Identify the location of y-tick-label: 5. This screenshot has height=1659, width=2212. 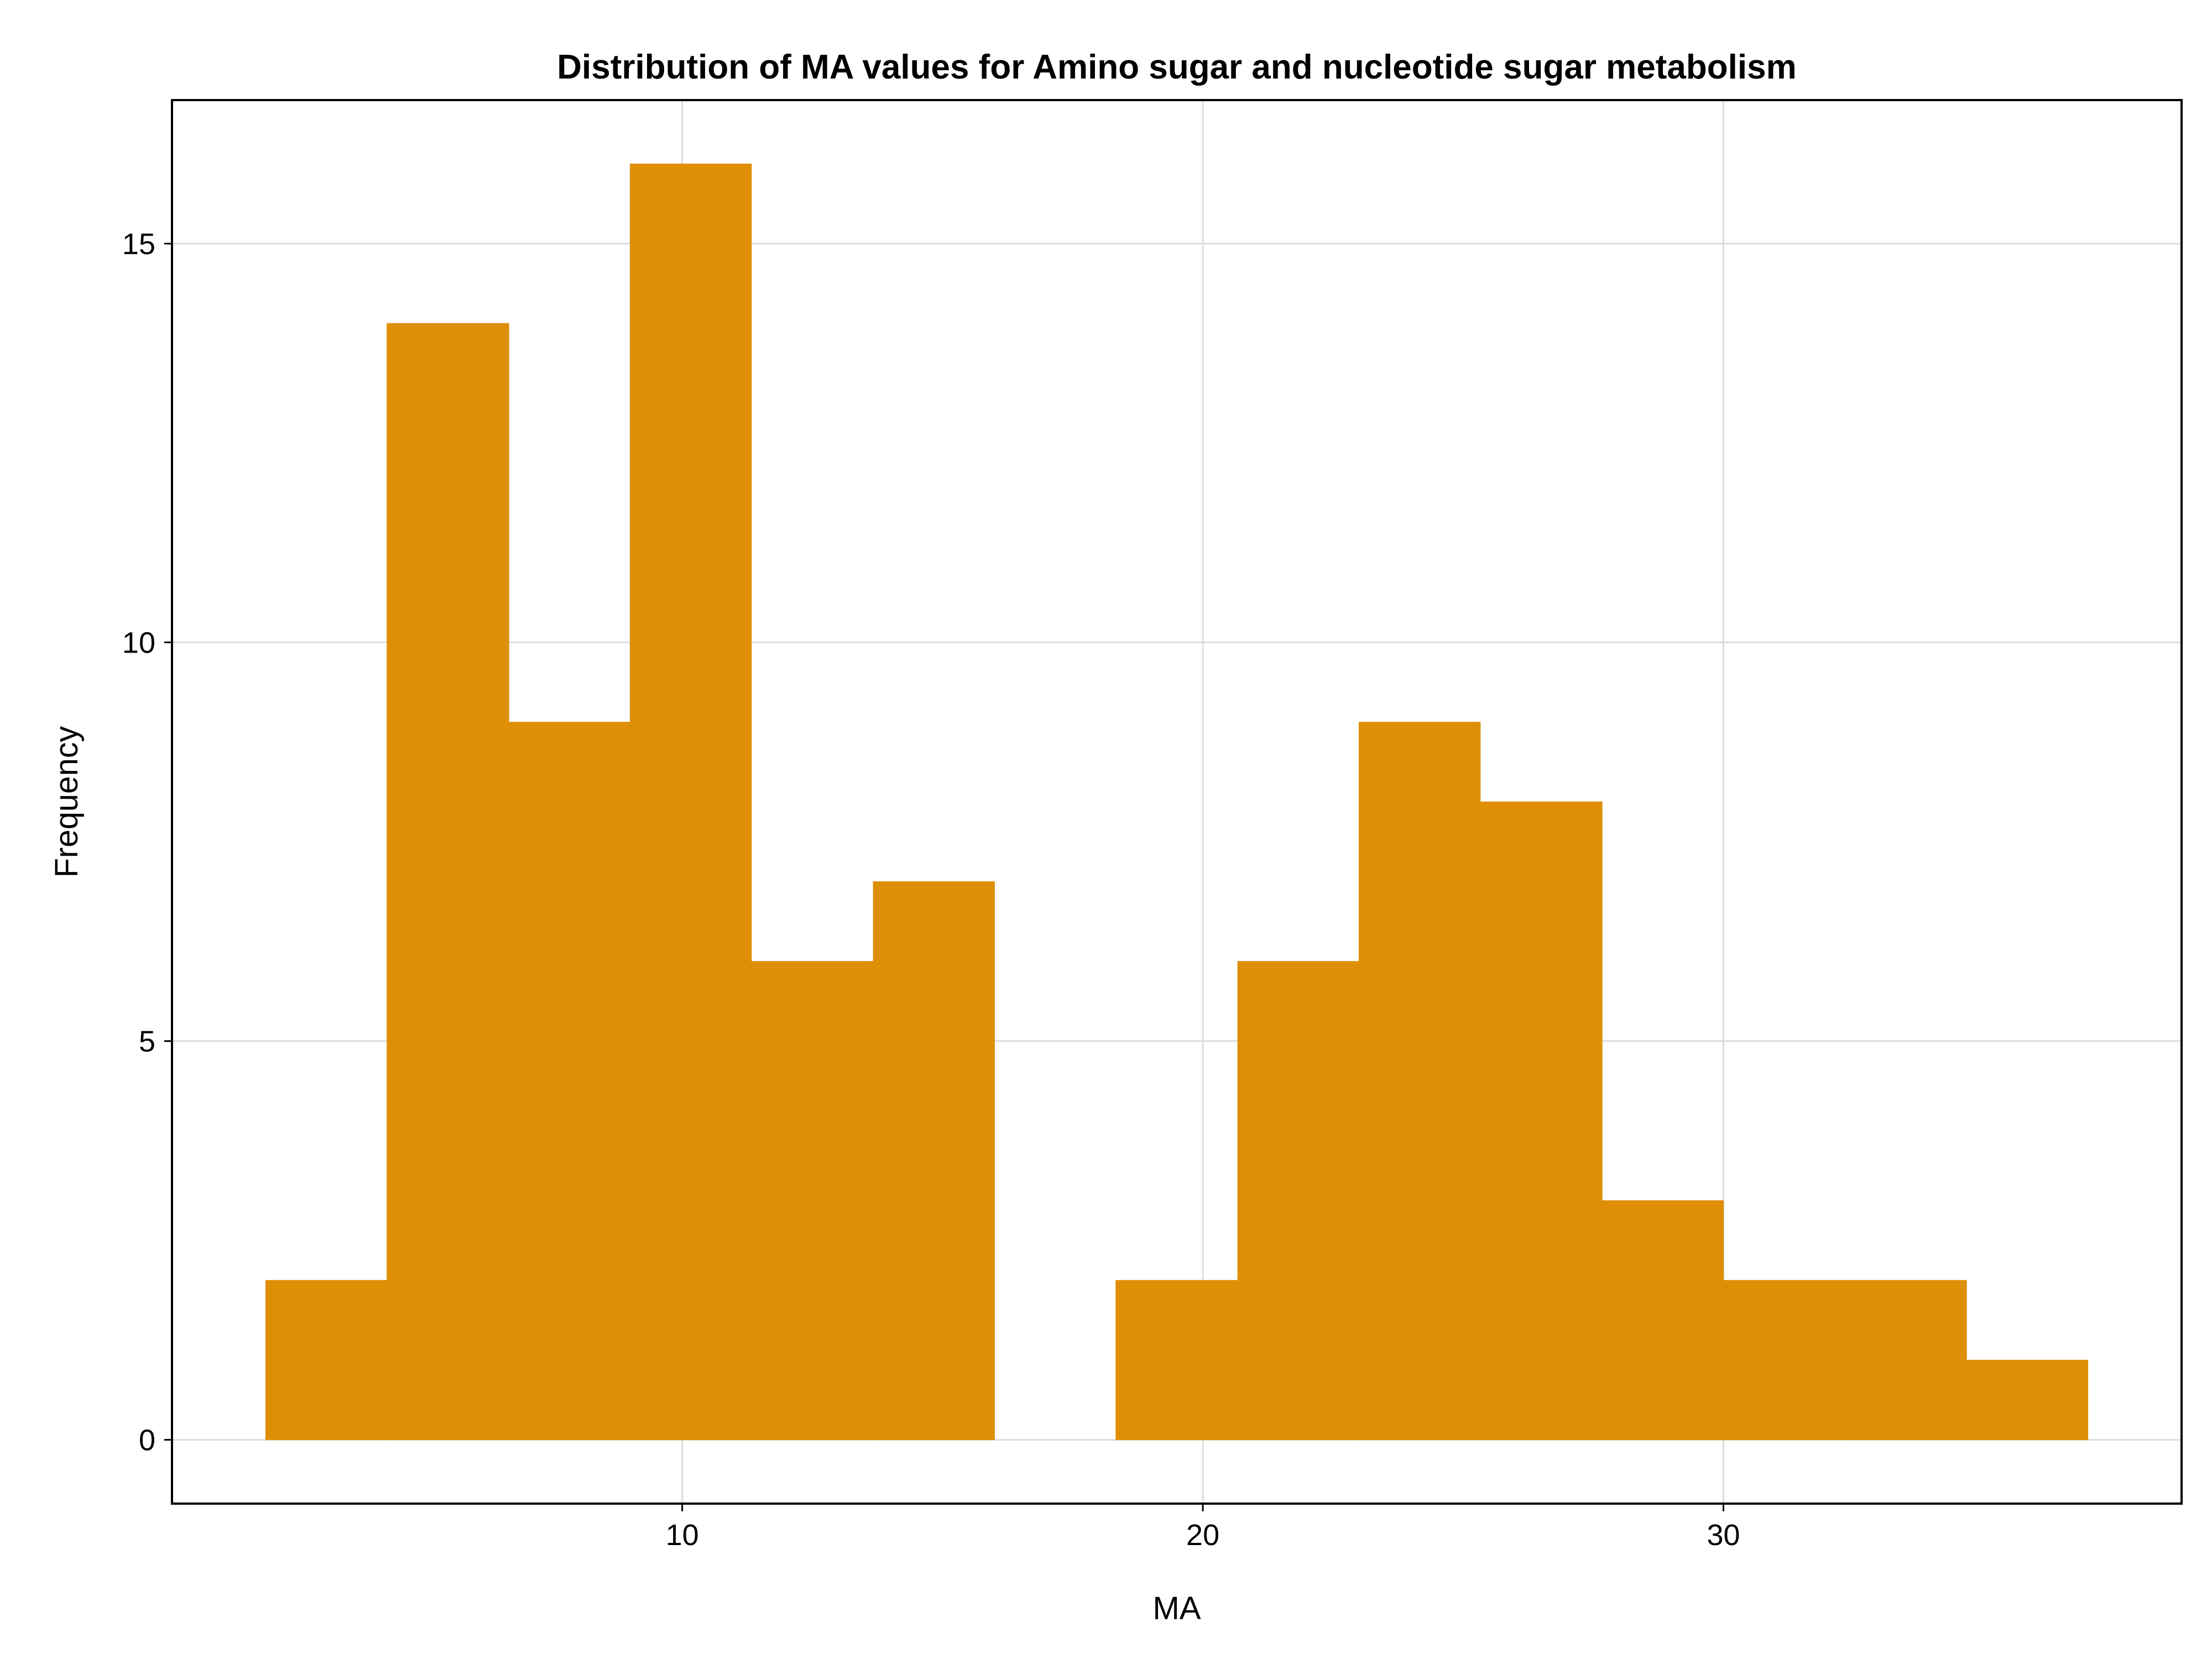
(147, 1041).